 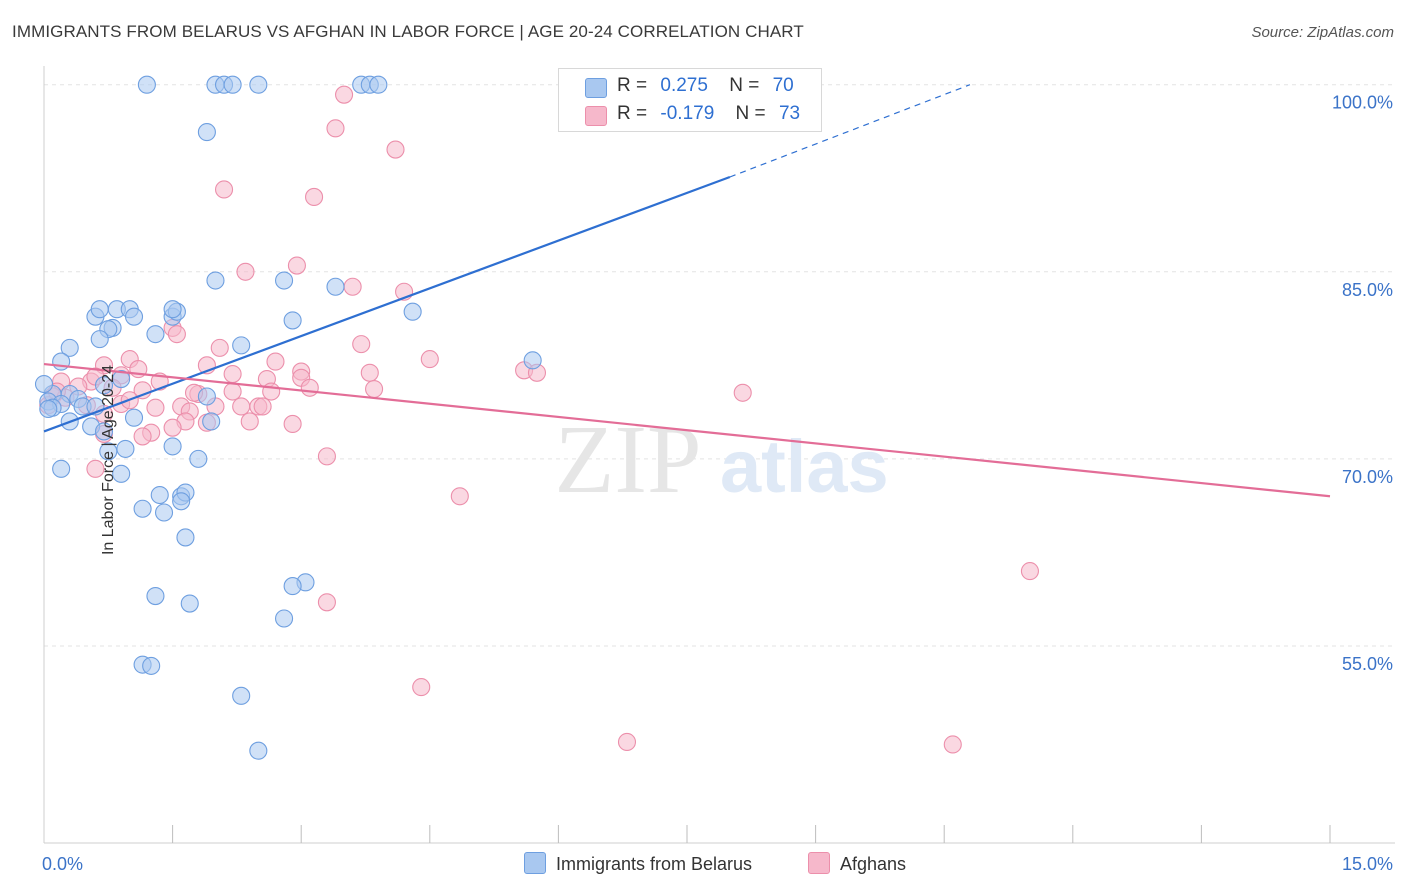 I want to click on bottom-legend-belarus: Immigrants from Belarus, so click(x=638, y=863).